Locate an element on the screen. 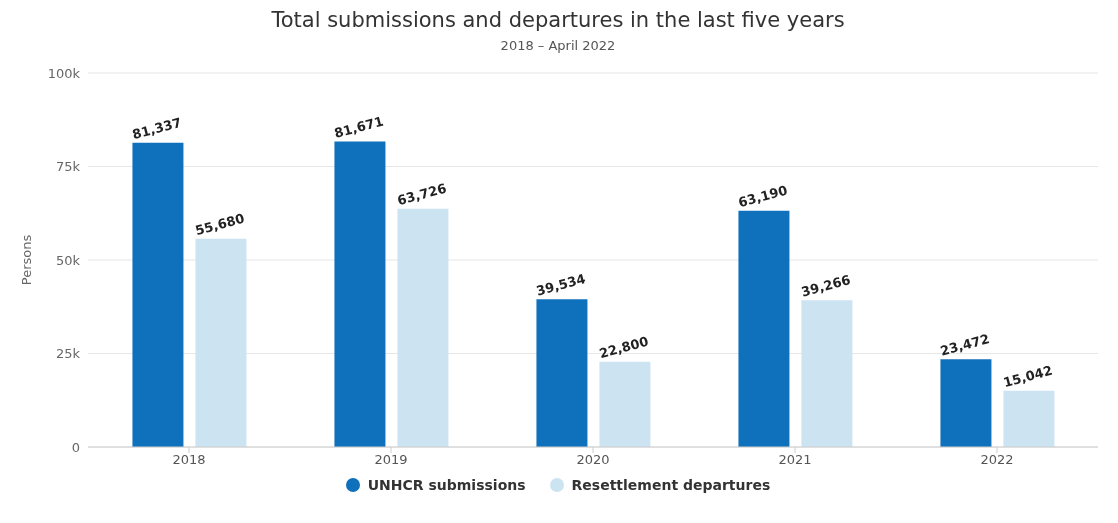 This screenshot has height=523, width=1118. y-tick-label: 75k is located at coordinates (68, 167).